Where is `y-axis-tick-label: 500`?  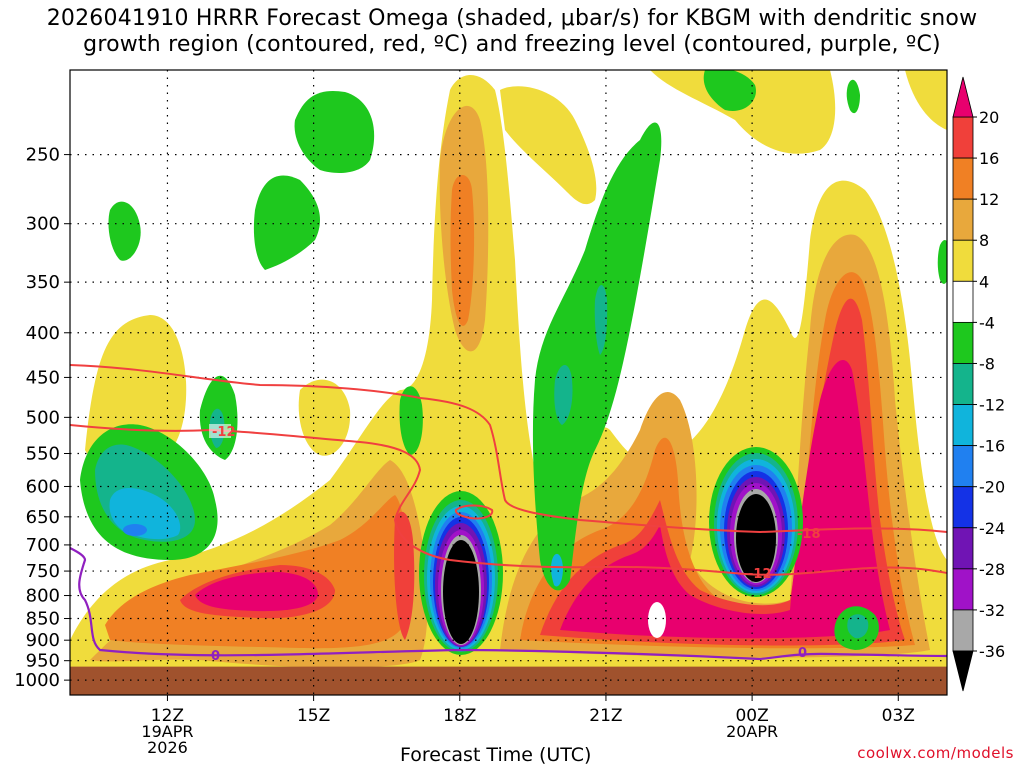
y-axis-tick-label: 500 is located at coordinates (43, 417).